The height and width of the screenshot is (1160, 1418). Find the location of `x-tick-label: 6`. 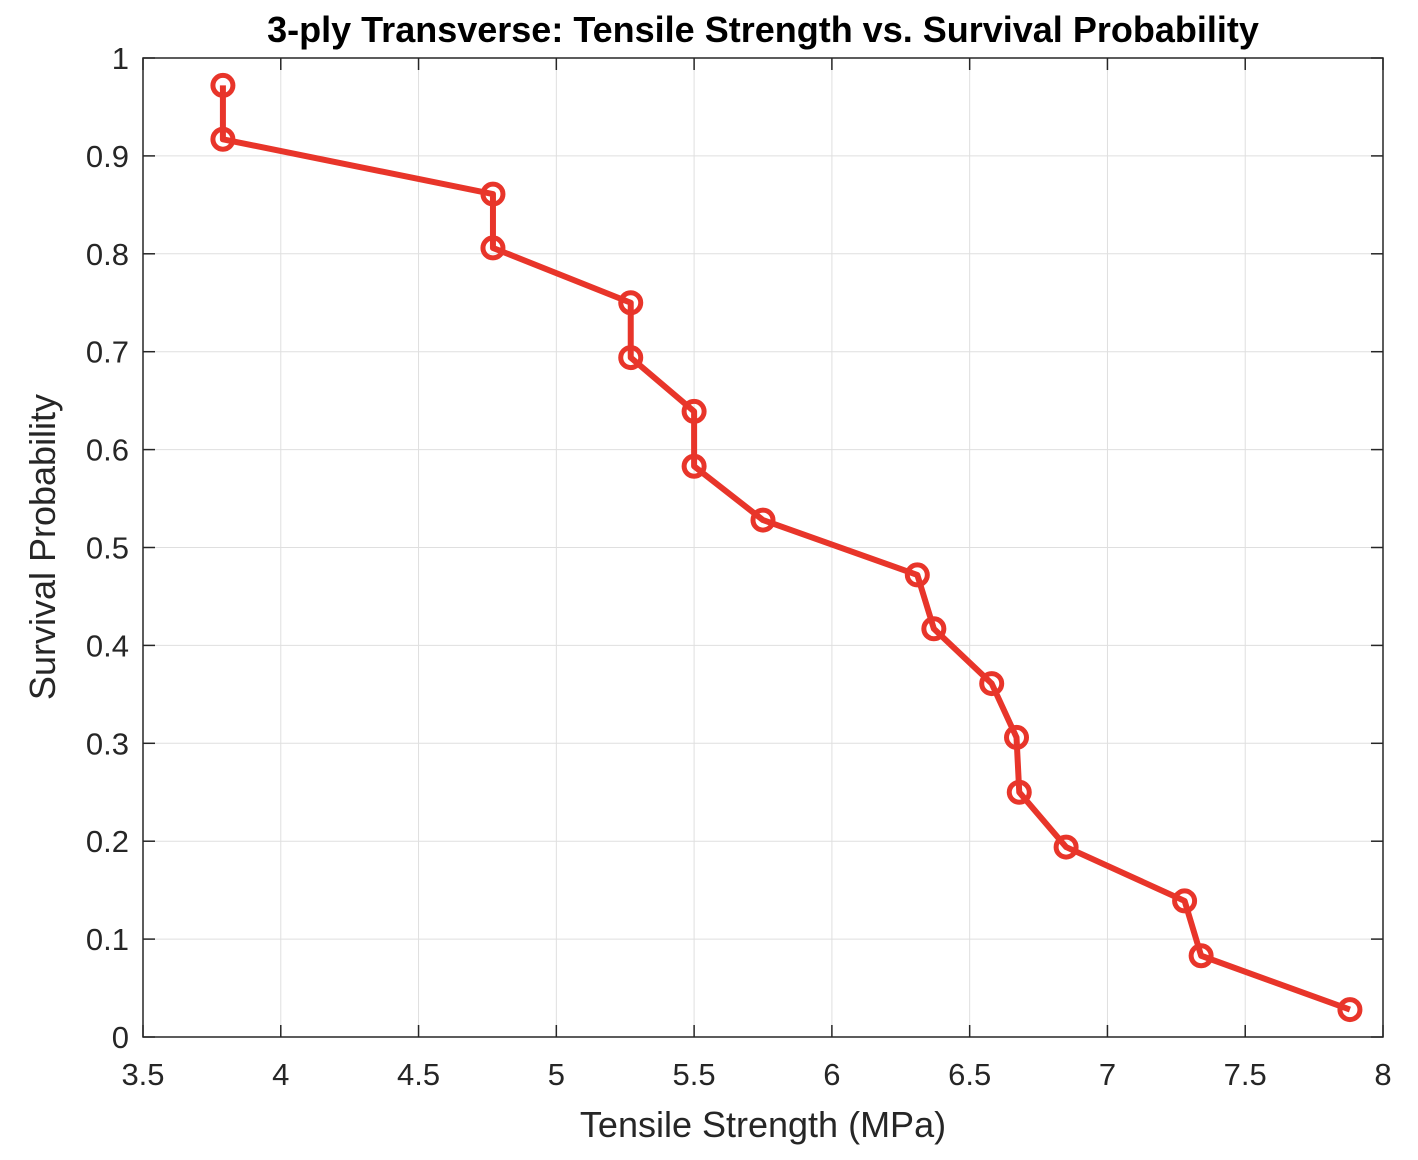

x-tick-label: 6 is located at coordinates (831, 1074).